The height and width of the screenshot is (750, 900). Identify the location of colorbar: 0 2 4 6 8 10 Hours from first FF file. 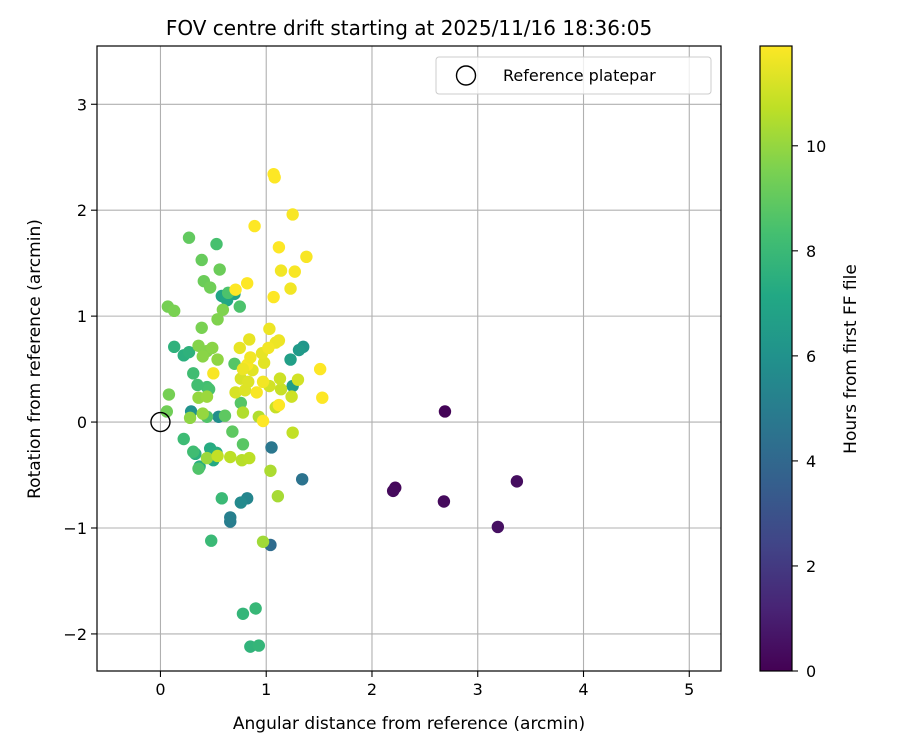
(810, 363).